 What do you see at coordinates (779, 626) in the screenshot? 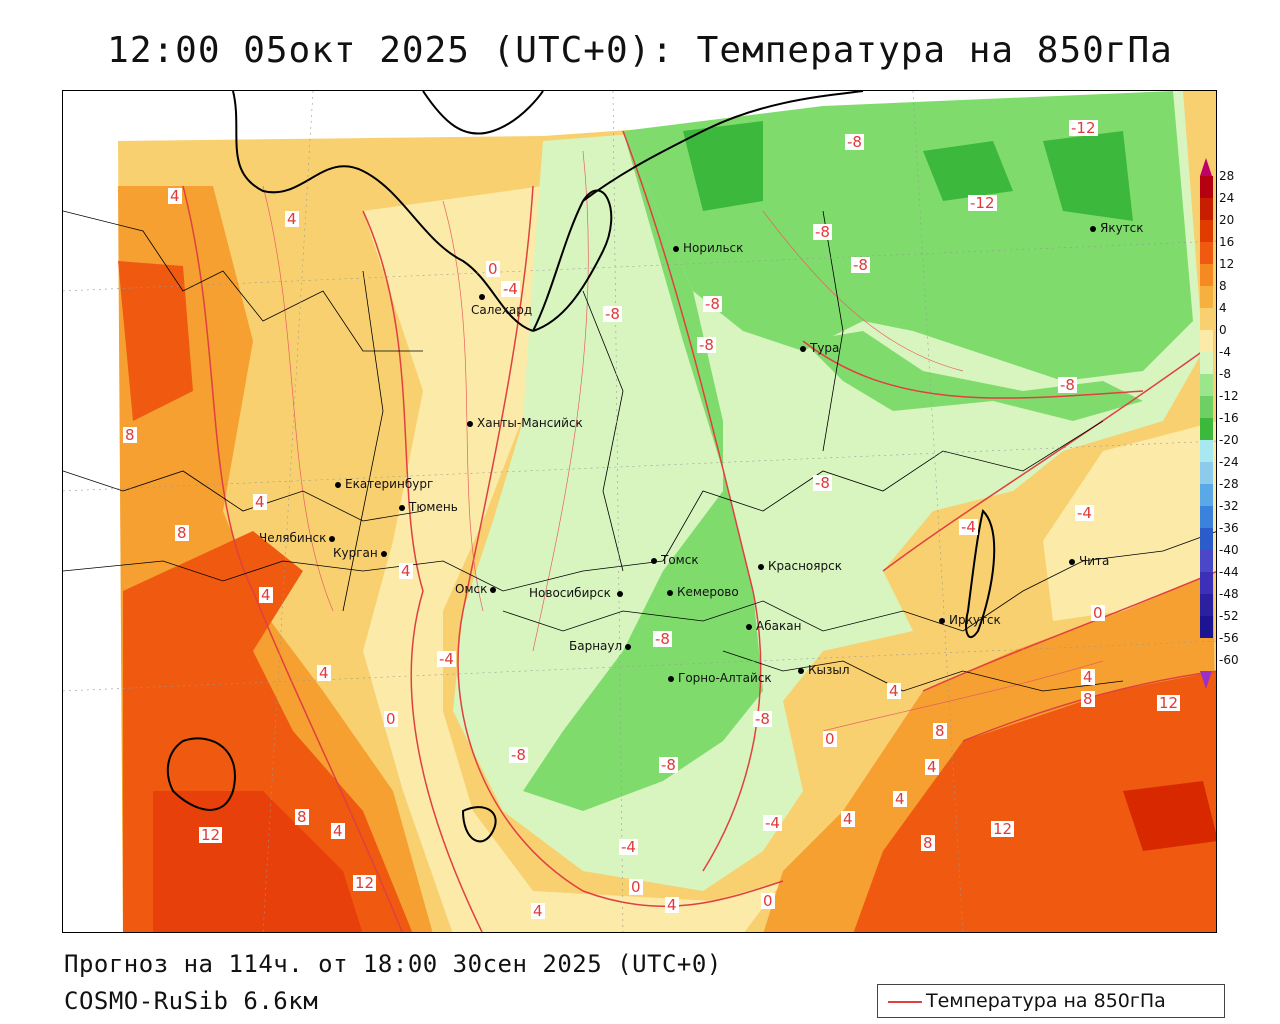
I see `city-name: Абакан` at bounding box center [779, 626].